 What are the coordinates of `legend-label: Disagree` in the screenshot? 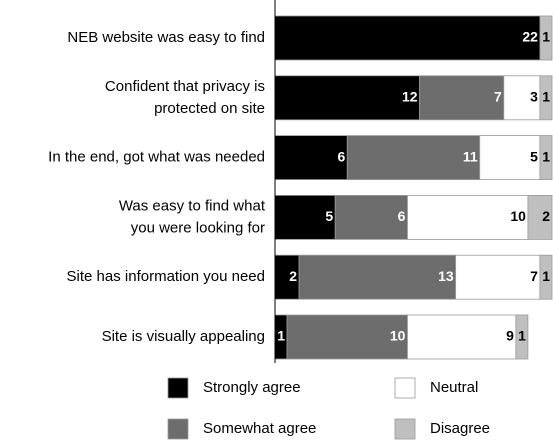 It's located at (460, 428).